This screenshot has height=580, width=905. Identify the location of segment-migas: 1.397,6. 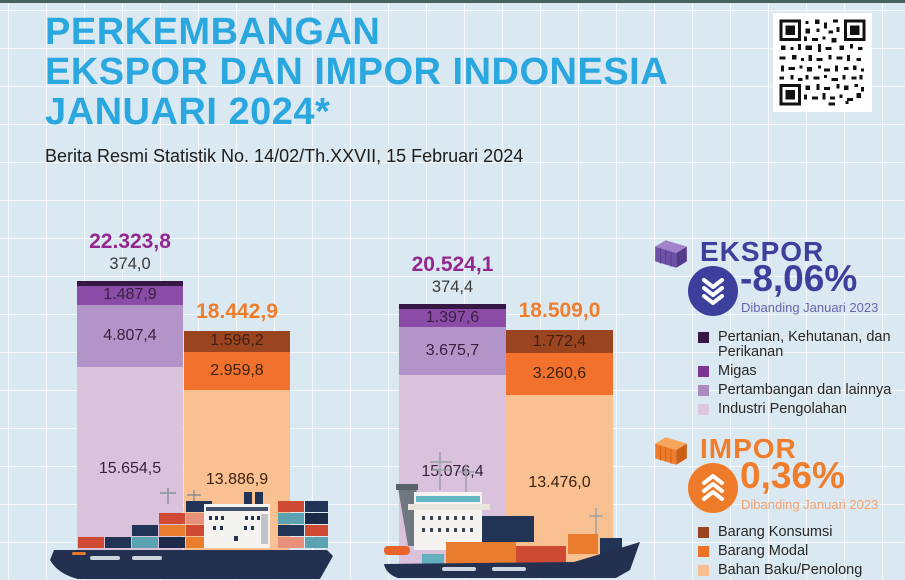
(452, 318).